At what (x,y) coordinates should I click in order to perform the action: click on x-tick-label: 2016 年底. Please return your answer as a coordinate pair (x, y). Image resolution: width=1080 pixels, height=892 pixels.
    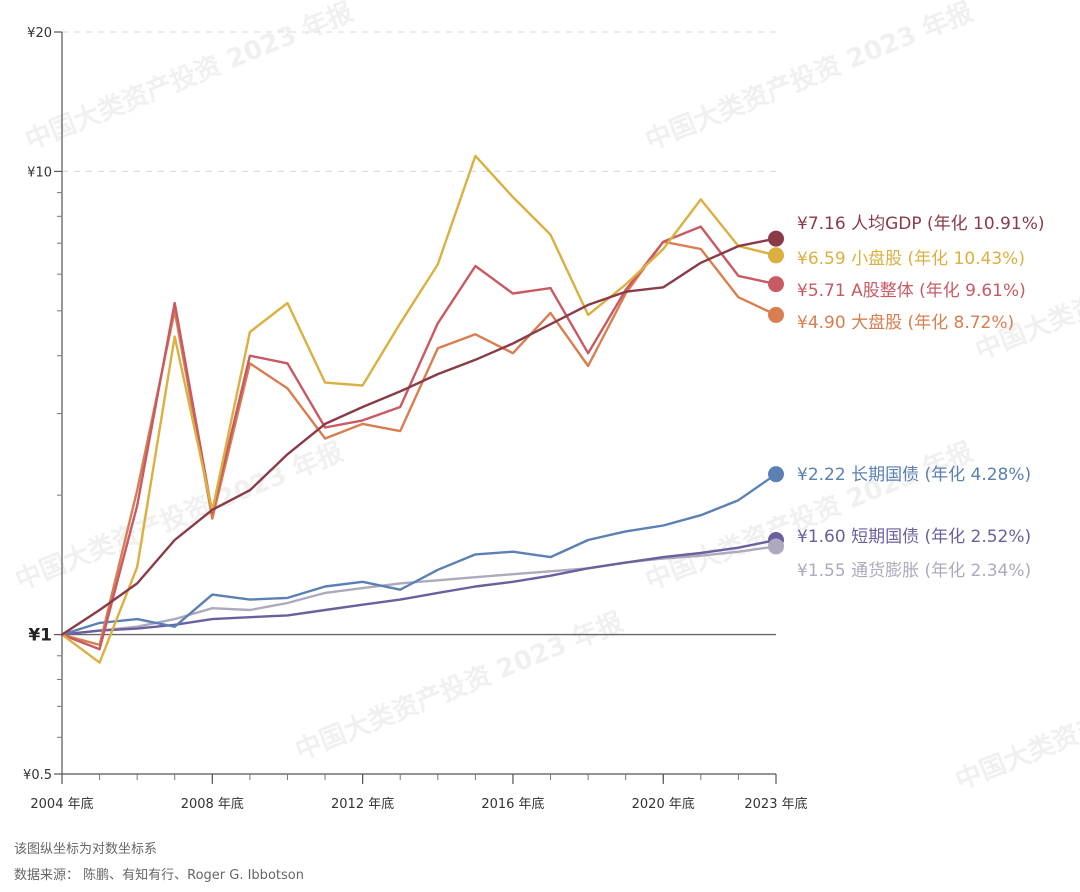
    Looking at the image, I should click on (512, 804).